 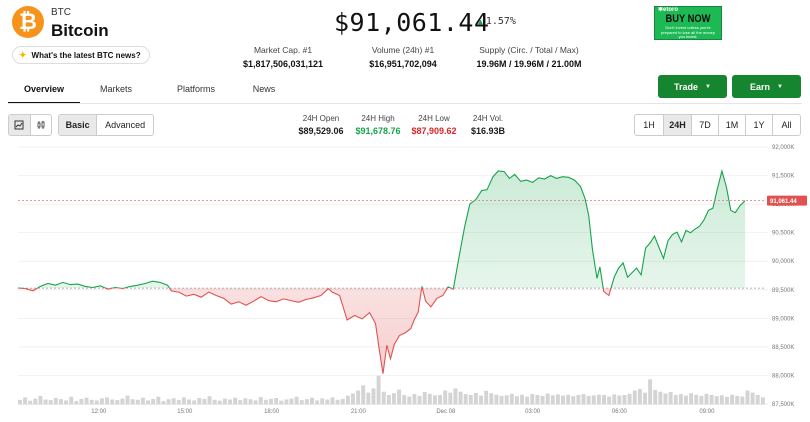 What do you see at coordinates (731, 125) in the screenshot?
I see `range-1m-button: 1M` at bounding box center [731, 125].